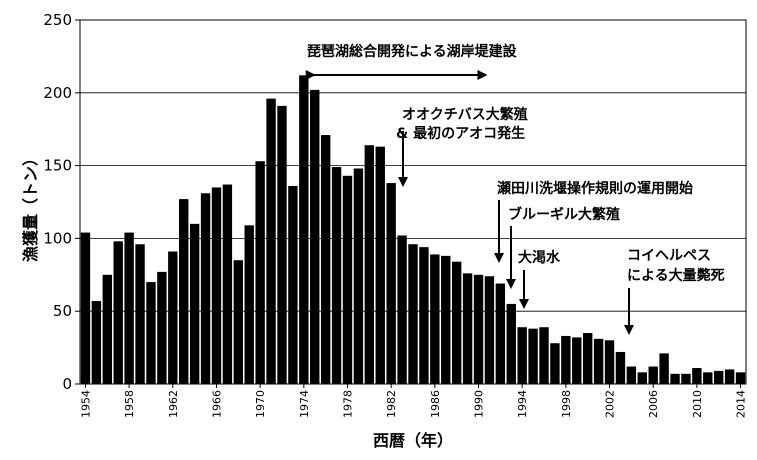  I want to click on bar-1994, so click(522, 355).